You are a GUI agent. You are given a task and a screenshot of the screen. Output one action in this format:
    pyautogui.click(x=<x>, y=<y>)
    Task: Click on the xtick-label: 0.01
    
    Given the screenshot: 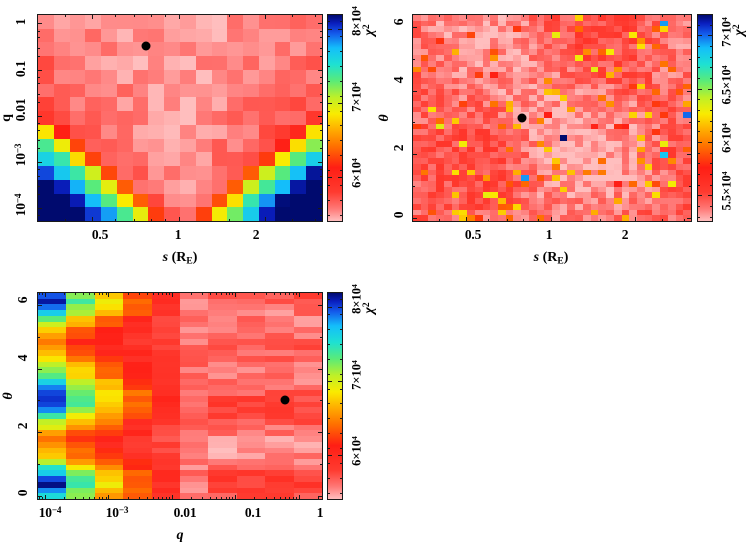 What is the action you would take?
    pyautogui.click(x=185, y=512)
    